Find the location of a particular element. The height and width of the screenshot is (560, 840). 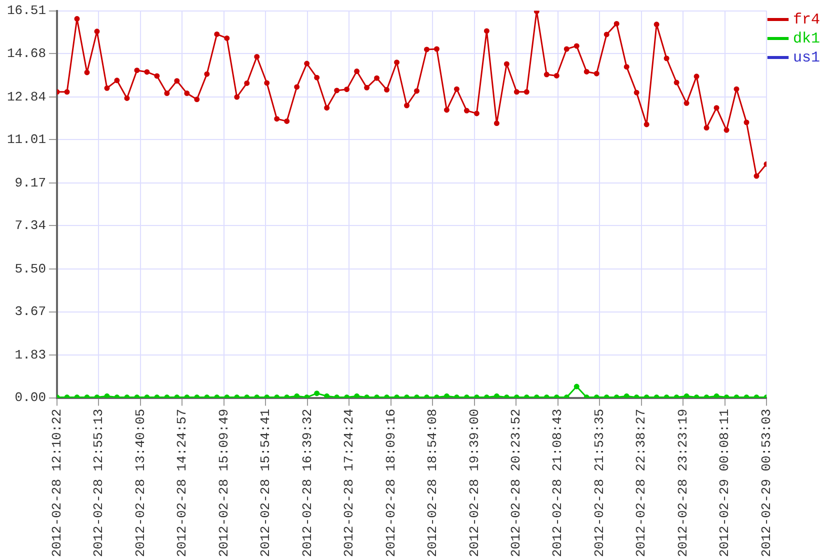

y-tick-label: 3.67 is located at coordinates (30, 312).